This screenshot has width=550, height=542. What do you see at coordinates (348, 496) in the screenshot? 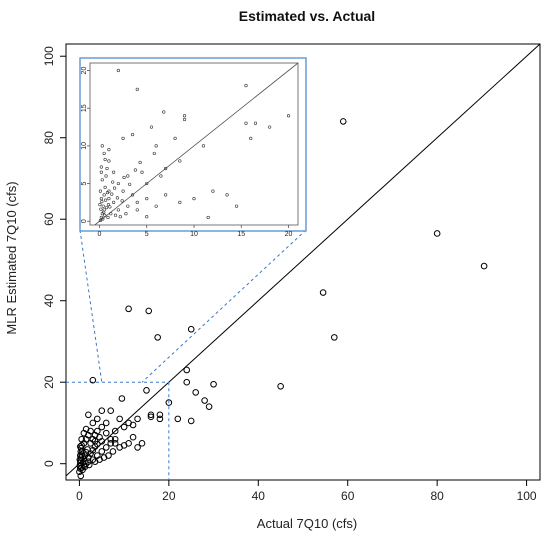
I see `x-tick-label: 60` at bounding box center [348, 496].